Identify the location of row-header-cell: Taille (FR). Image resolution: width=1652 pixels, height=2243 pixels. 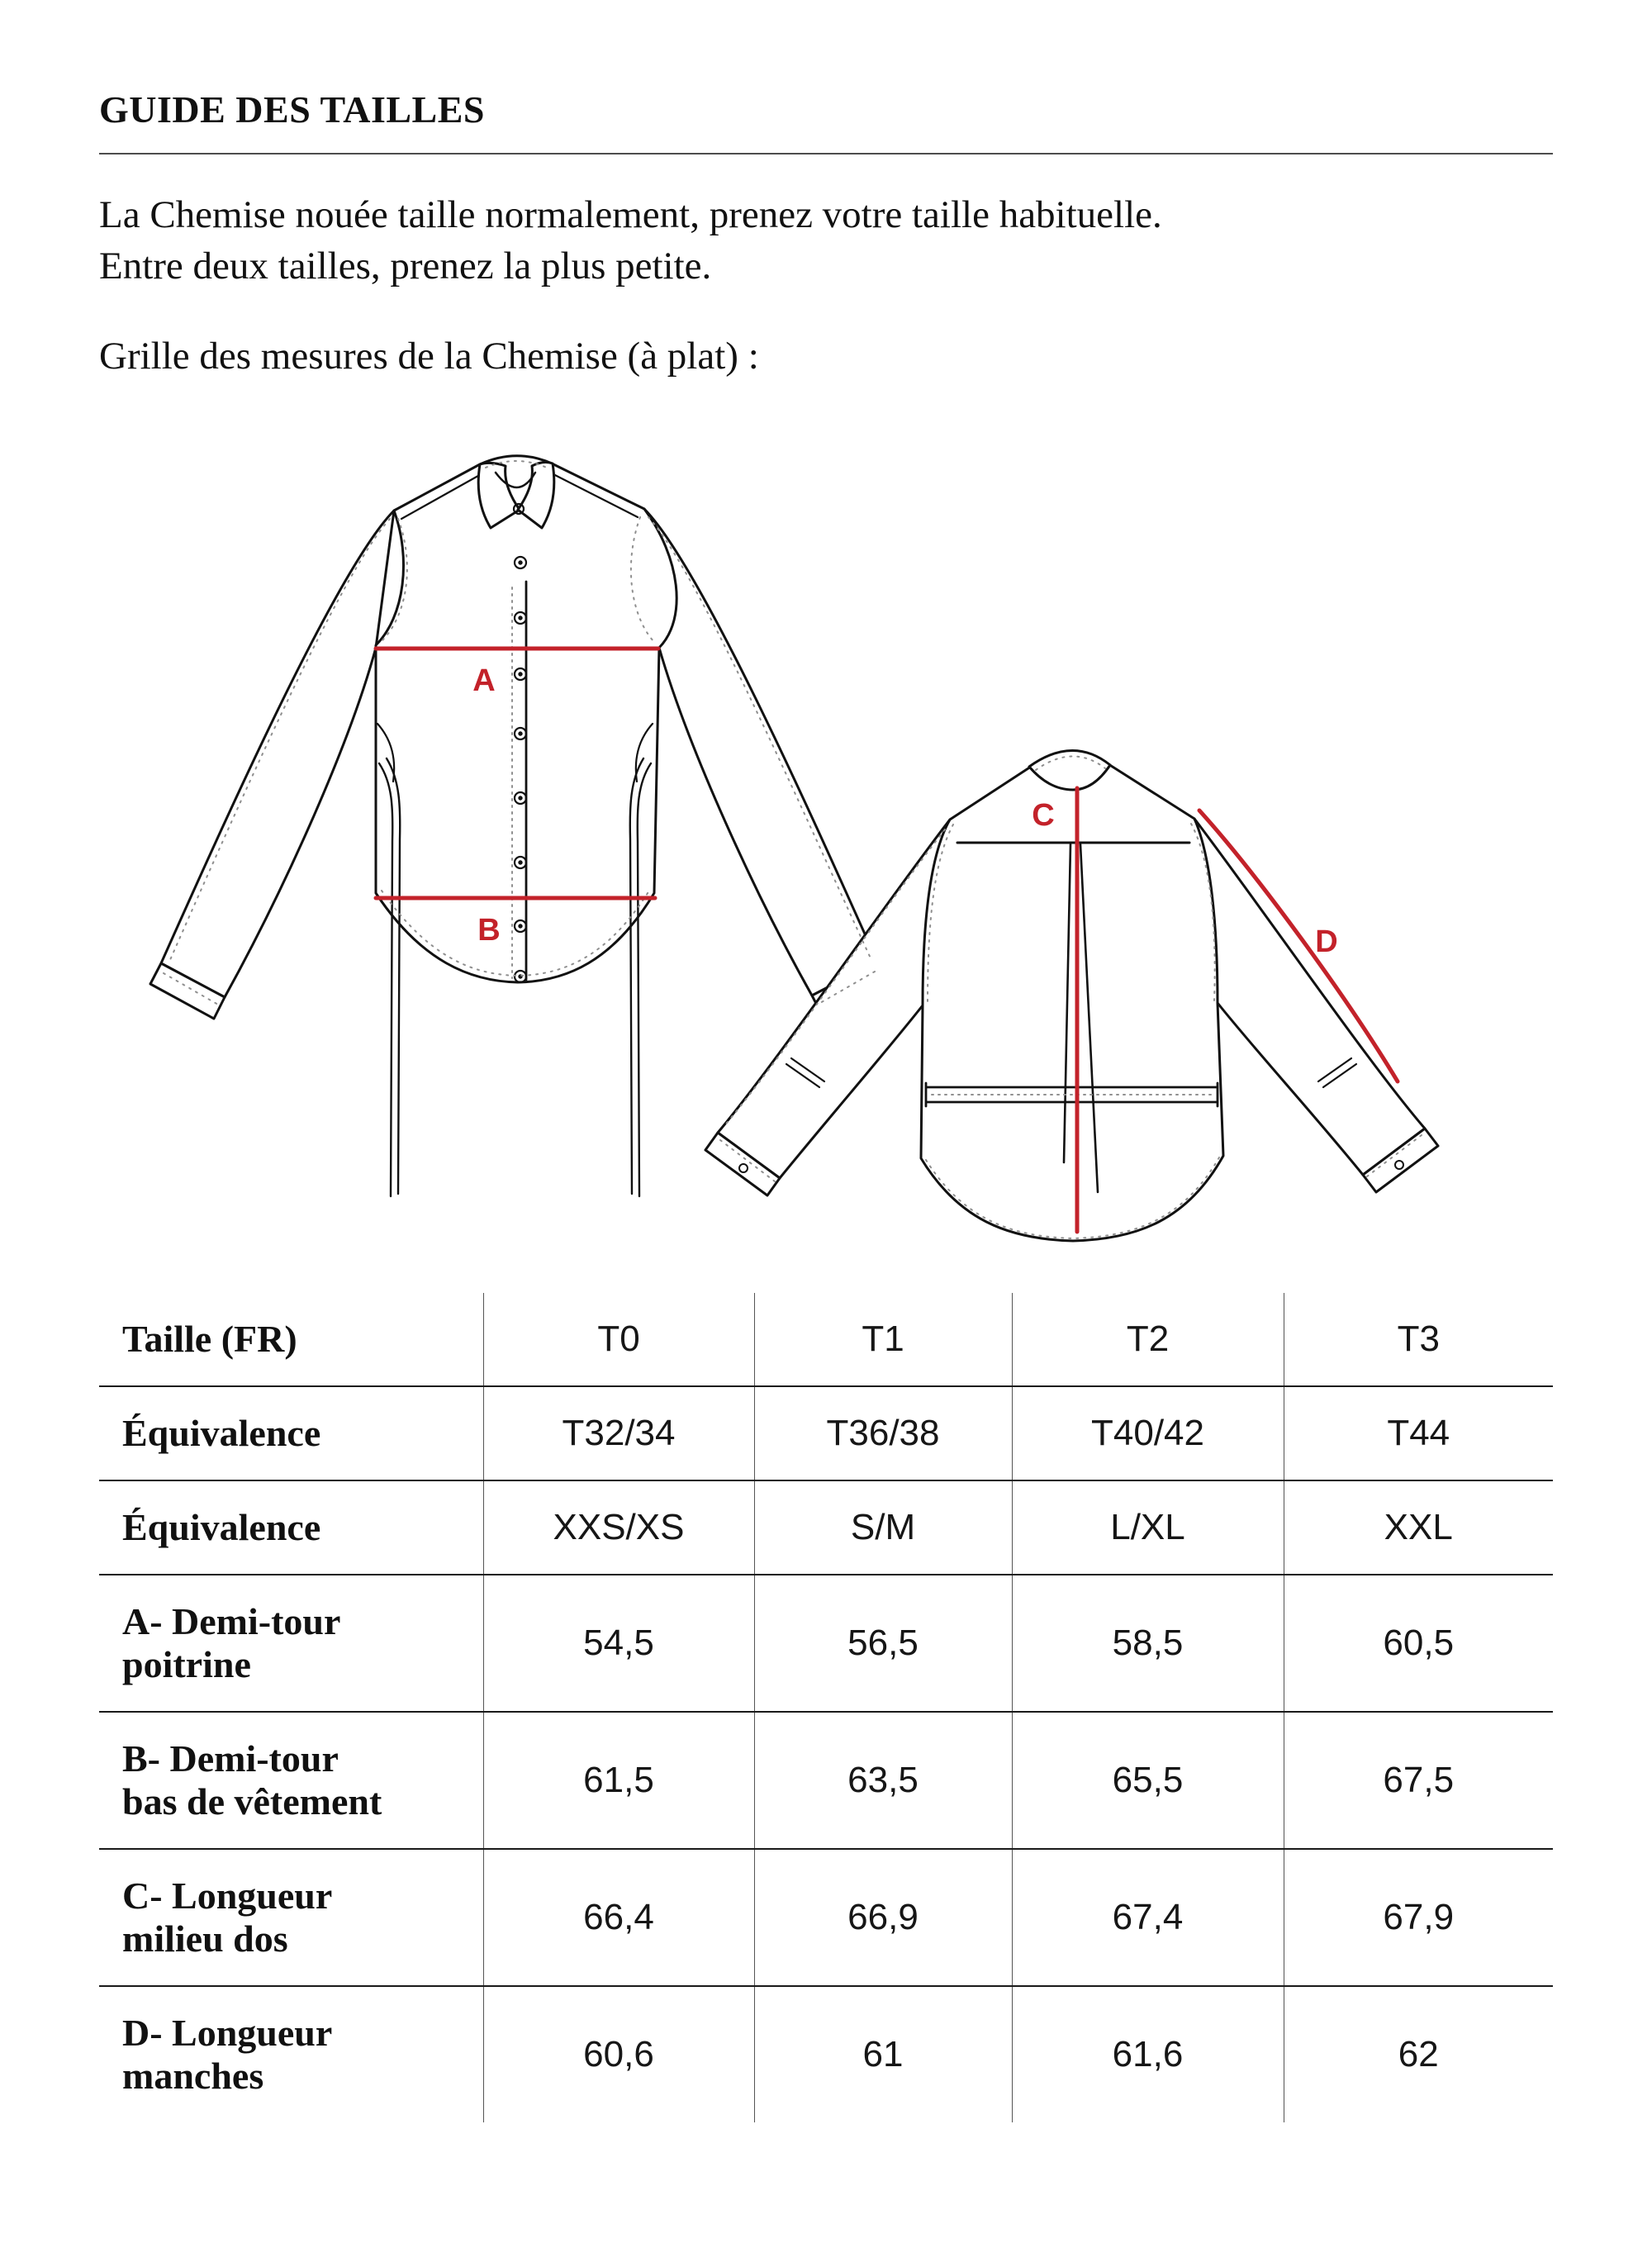
(209, 1339).